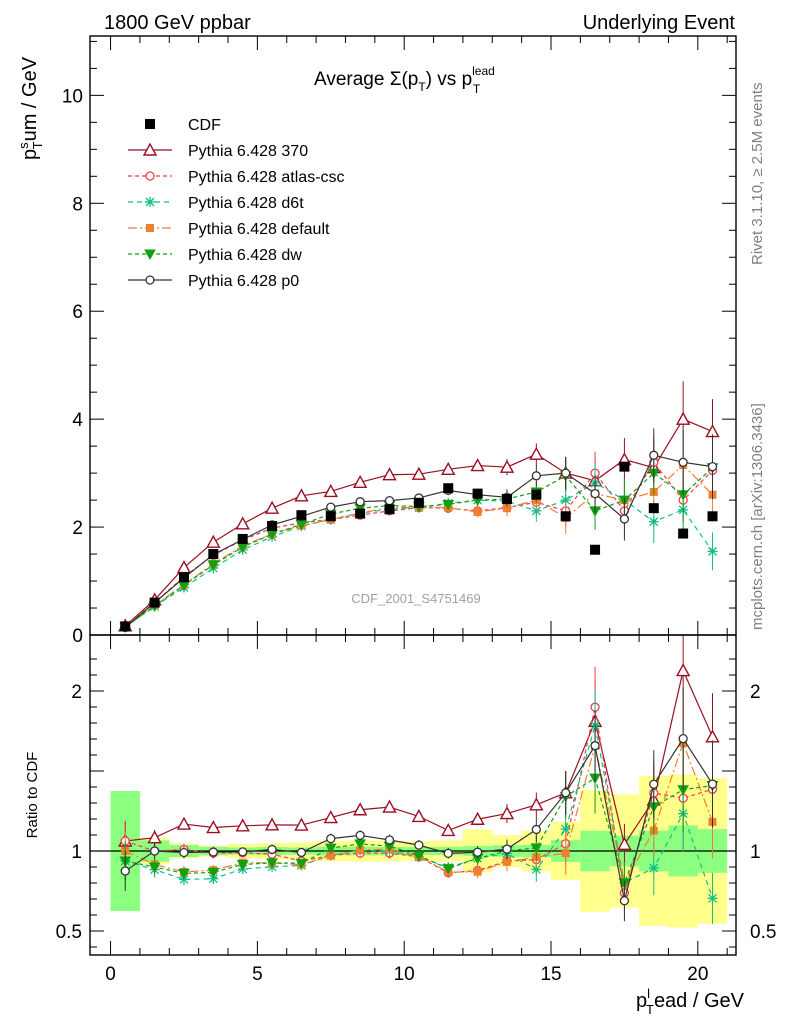 The width and height of the screenshot is (786, 1024). I want to click on xtick-label: 10, so click(404, 974).